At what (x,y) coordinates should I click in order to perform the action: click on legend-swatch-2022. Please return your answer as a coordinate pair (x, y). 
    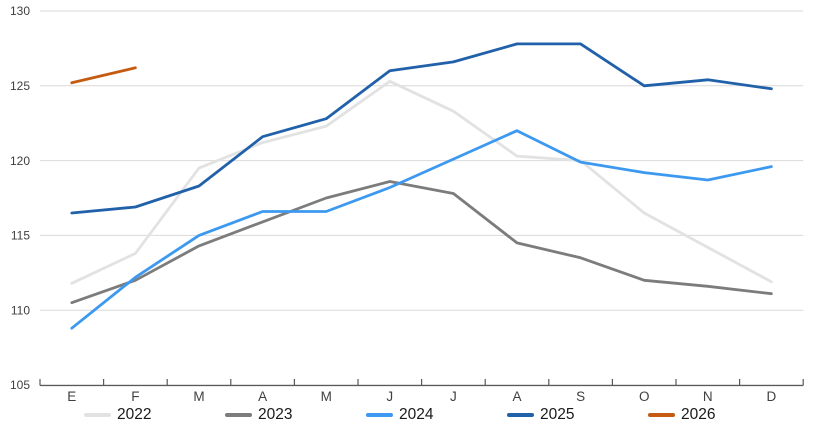
    Looking at the image, I should click on (97, 415).